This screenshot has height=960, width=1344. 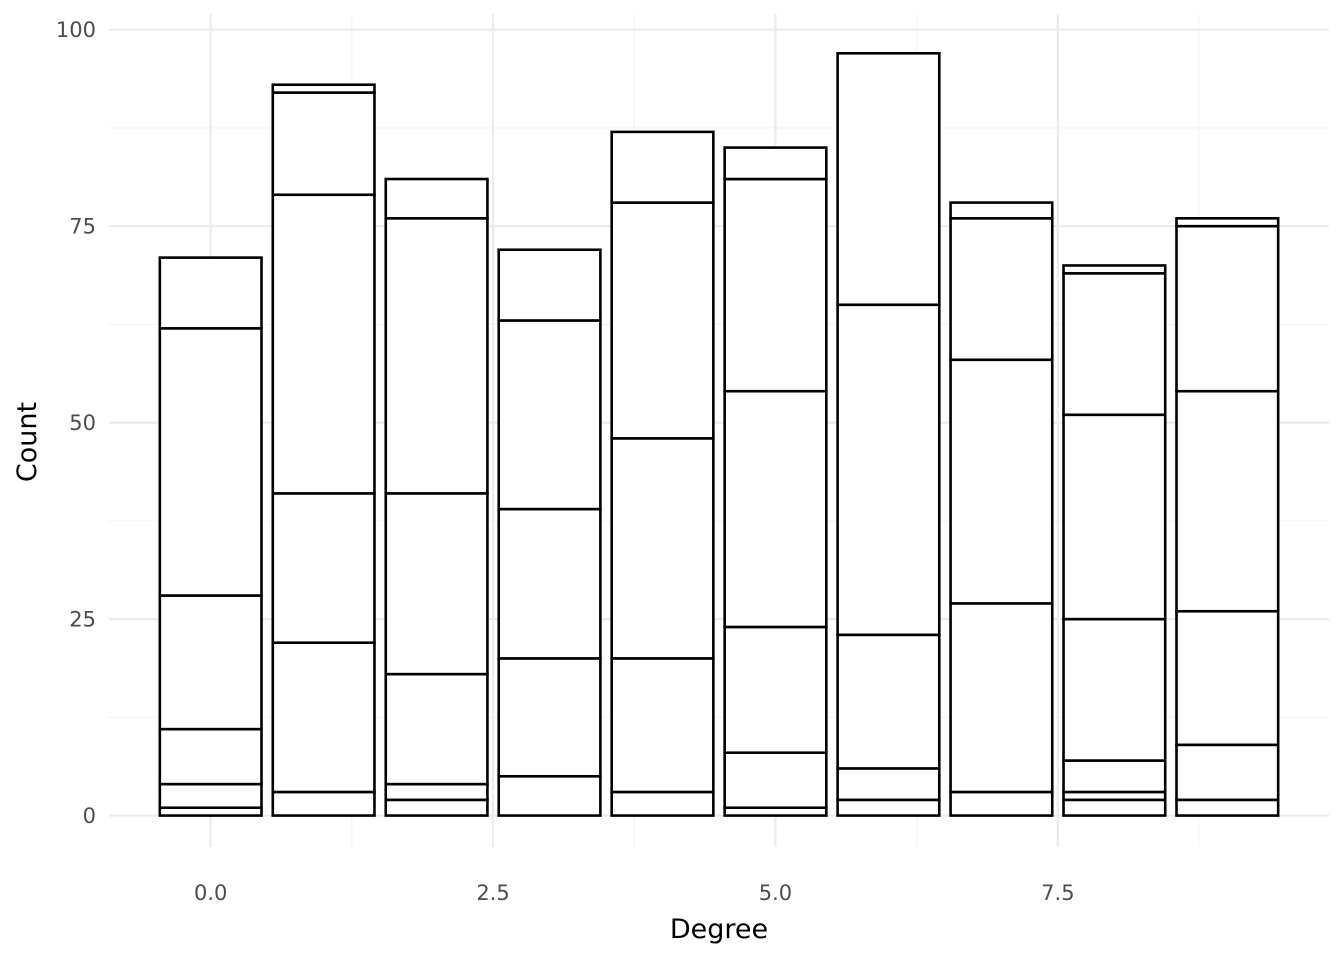 What do you see at coordinates (82, 620) in the screenshot?
I see `y-tick-label: 25` at bounding box center [82, 620].